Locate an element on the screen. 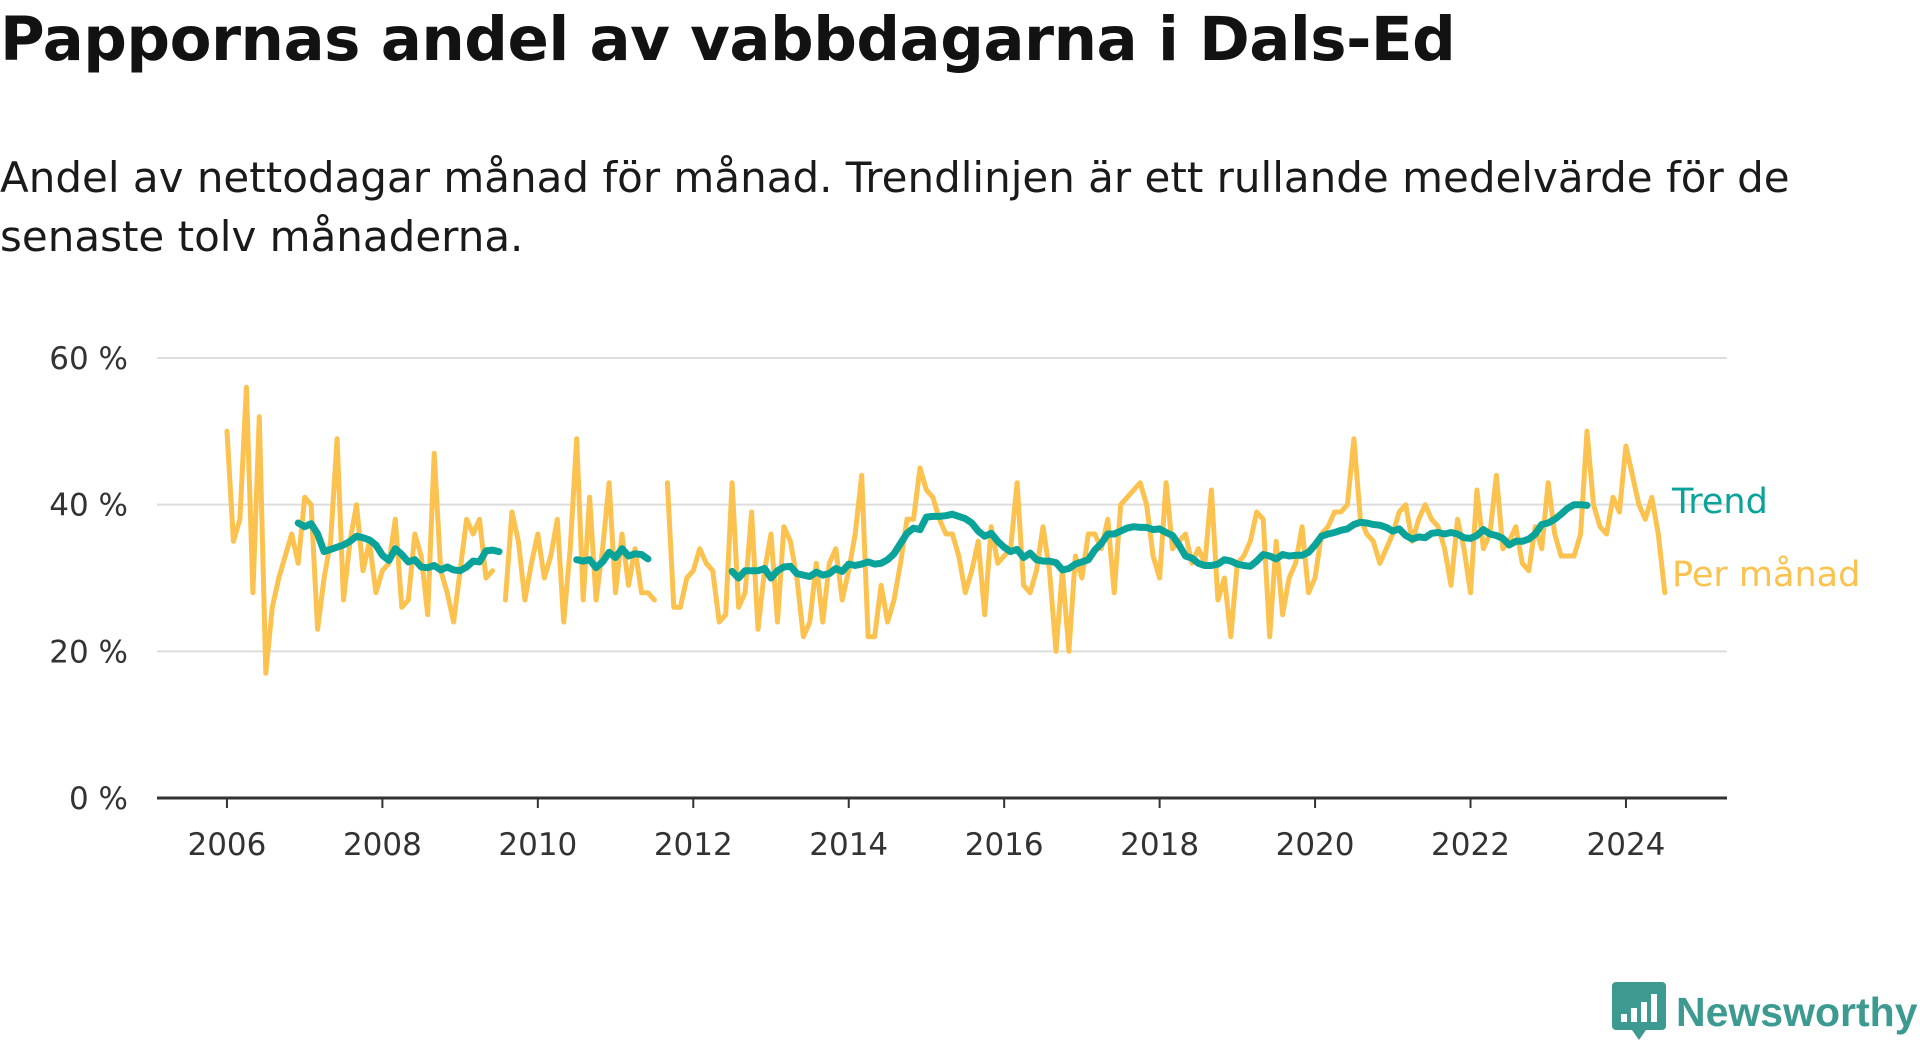  x-tick-label: 2006 is located at coordinates (226, 845).